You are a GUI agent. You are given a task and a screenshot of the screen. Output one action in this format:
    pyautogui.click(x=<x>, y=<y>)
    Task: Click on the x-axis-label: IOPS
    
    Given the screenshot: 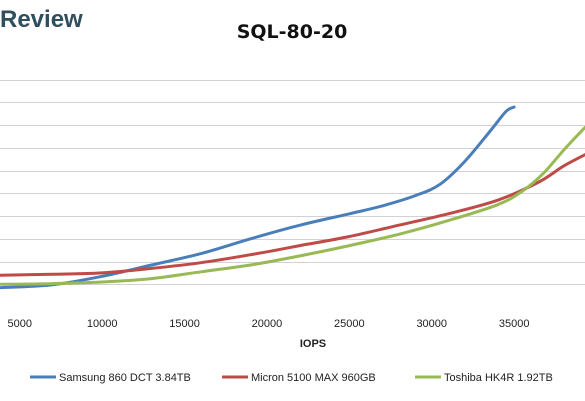 What is the action you would take?
    pyautogui.click(x=313, y=344)
    